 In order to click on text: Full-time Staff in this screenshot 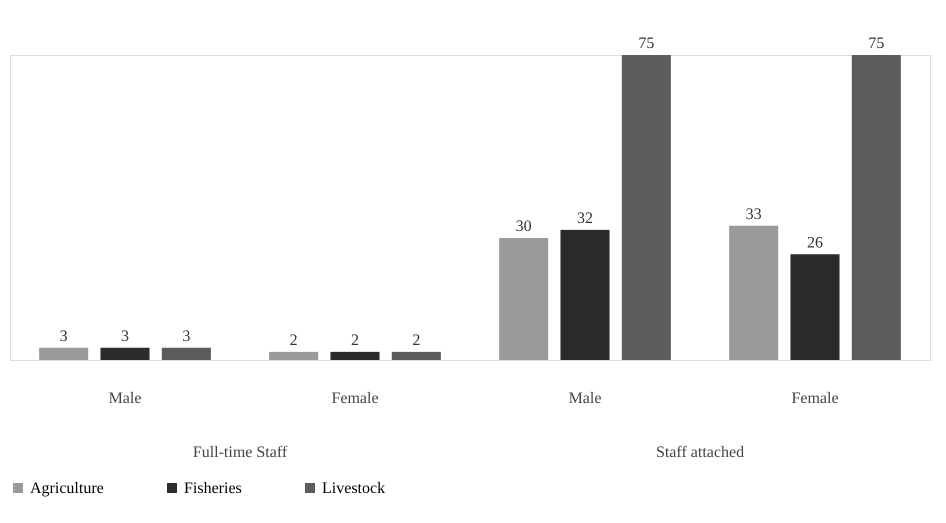, I will do `click(240, 452)`.